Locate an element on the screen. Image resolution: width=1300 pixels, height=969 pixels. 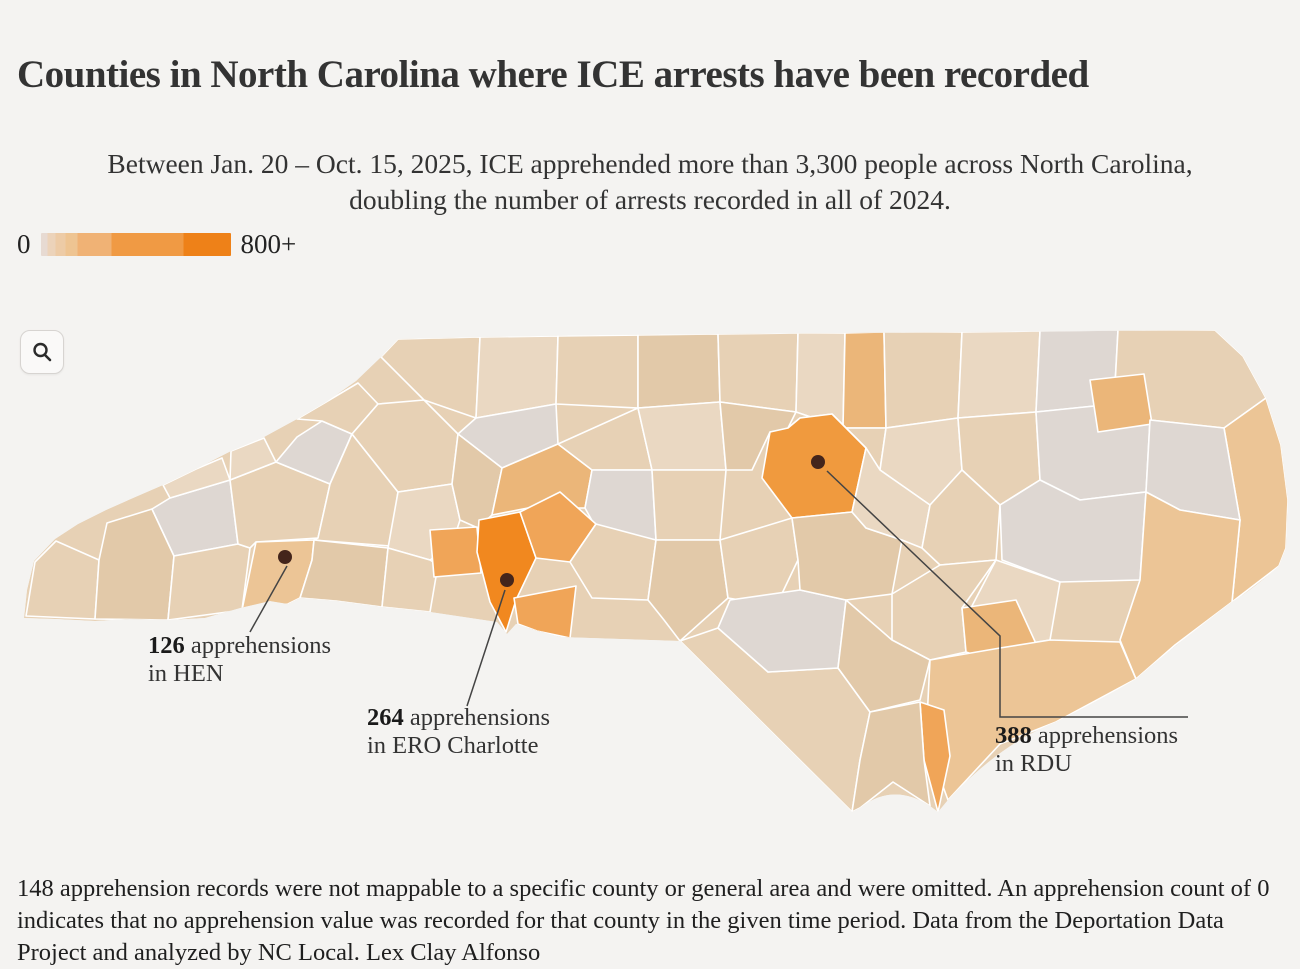
annotation-value: 264 is located at coordinates (385, 717).